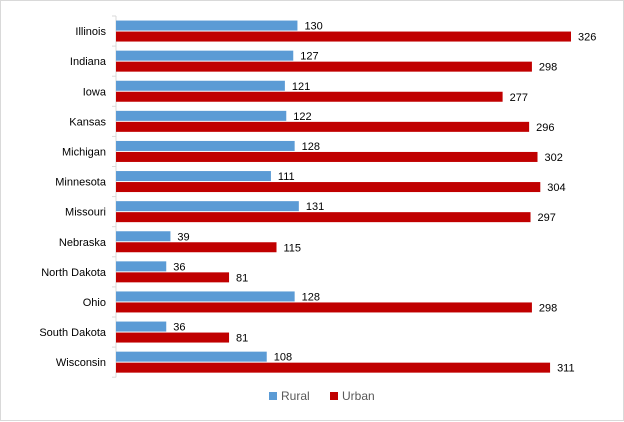 This screenshot has width=624, height=422. What do you see at coordinates (73, 333) in the screenshot?
I see `category-label: South Dakota` at bounding box center [73, 333].